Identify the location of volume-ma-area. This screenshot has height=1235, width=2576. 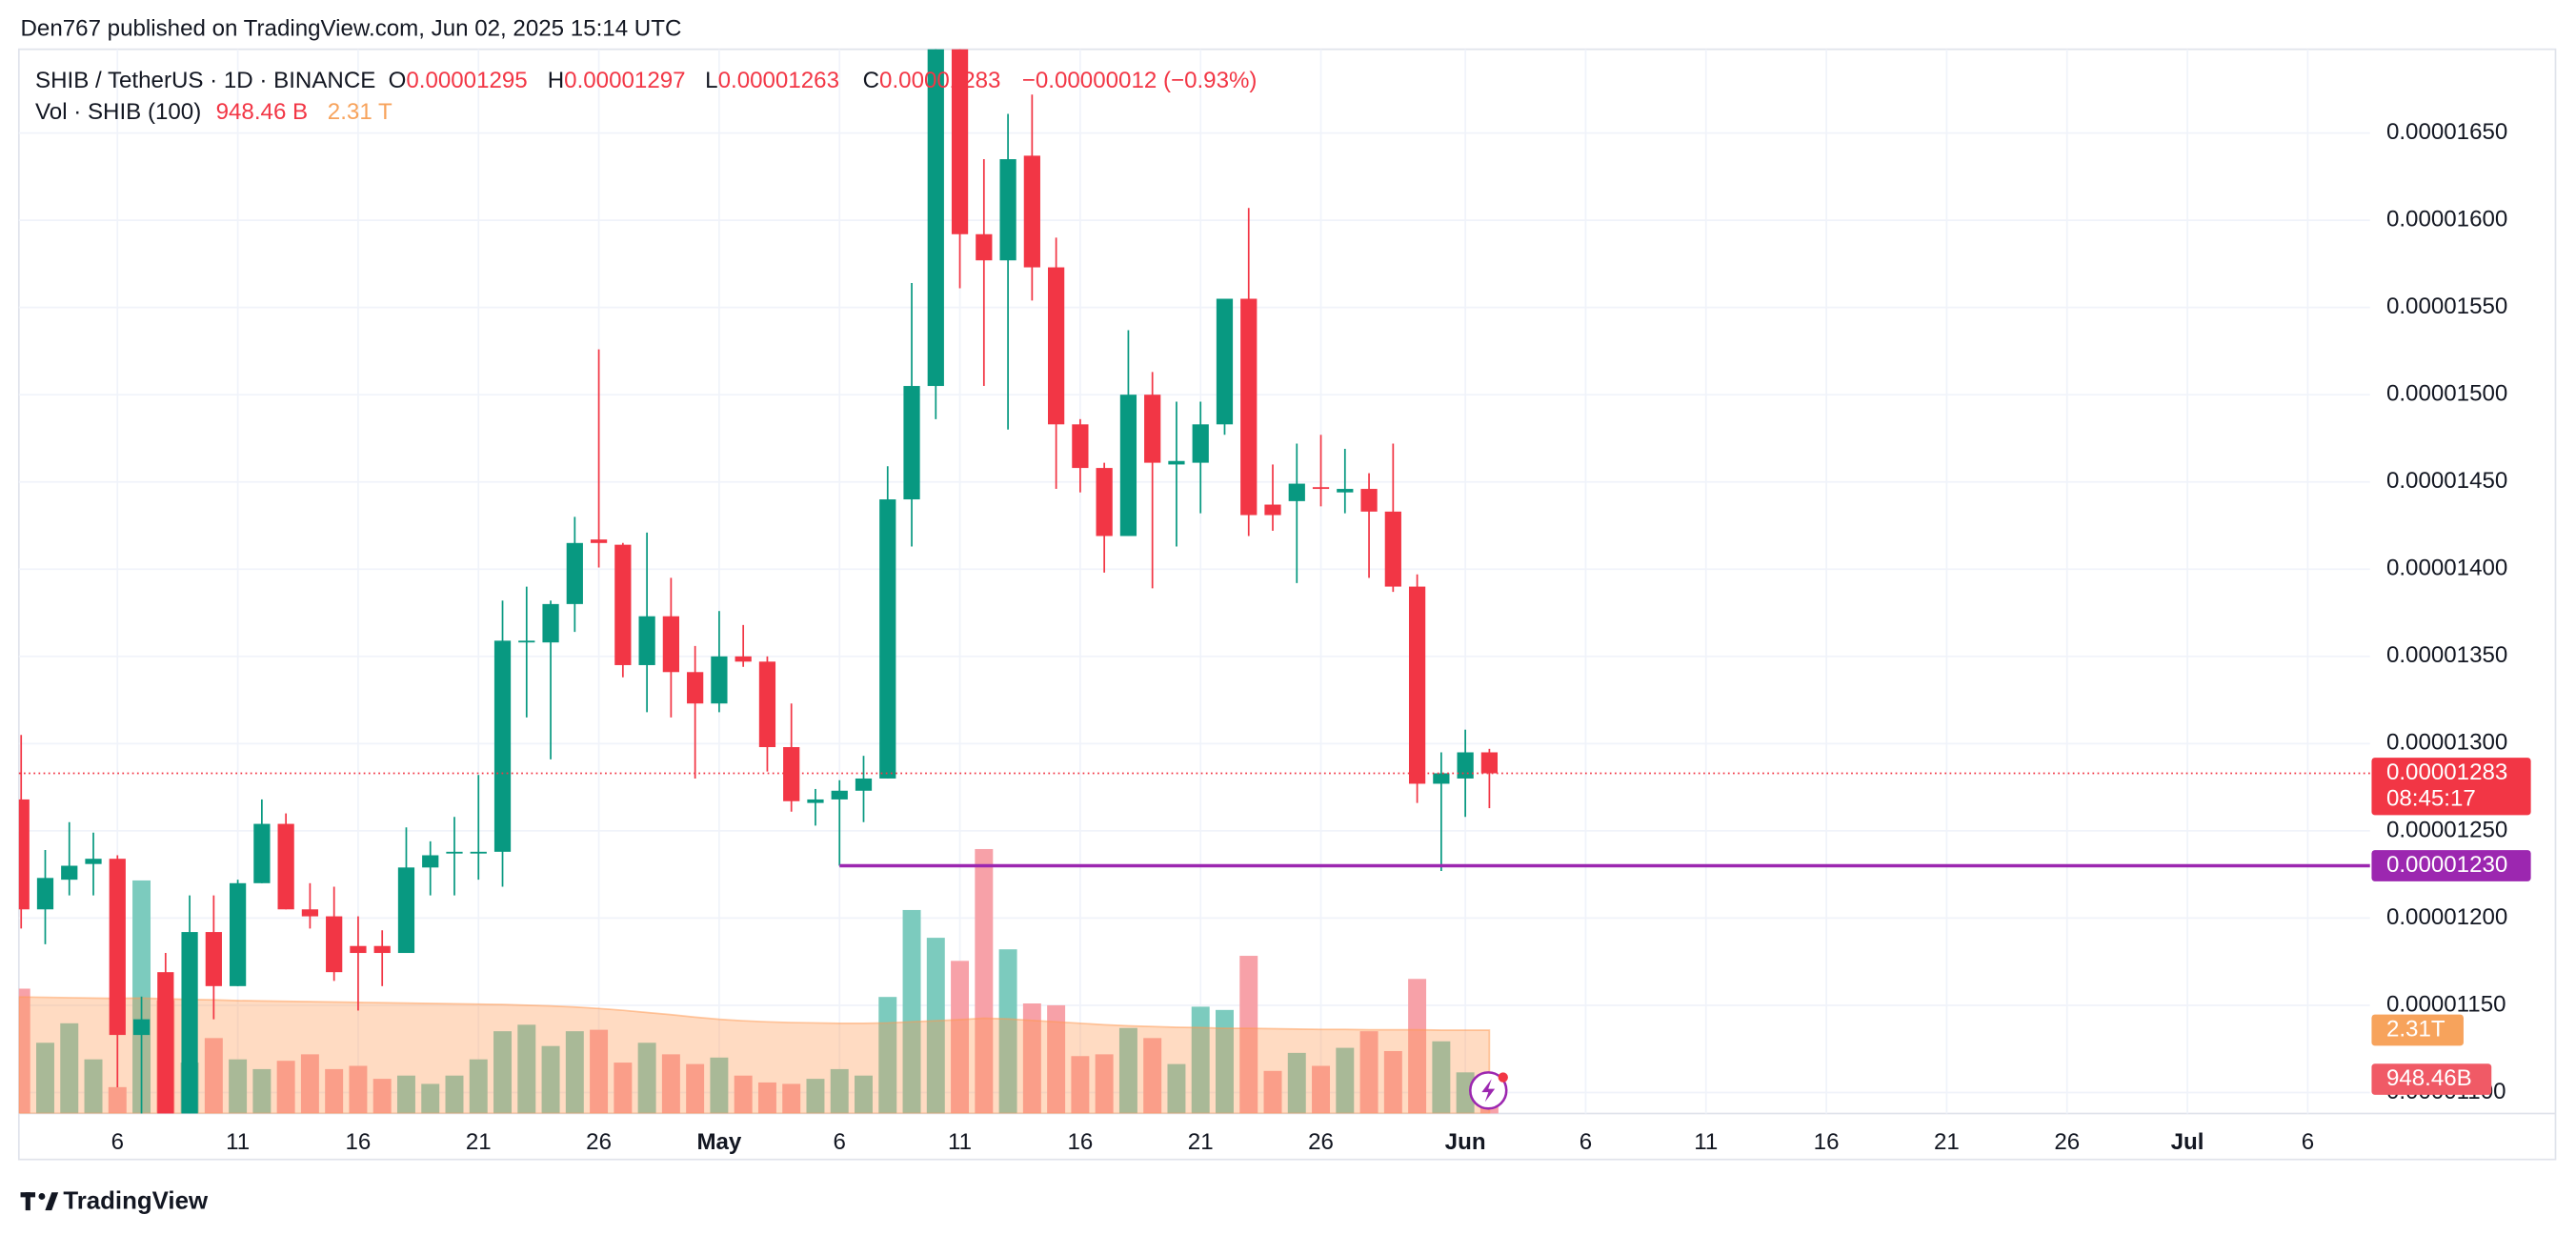
(754, 1055).